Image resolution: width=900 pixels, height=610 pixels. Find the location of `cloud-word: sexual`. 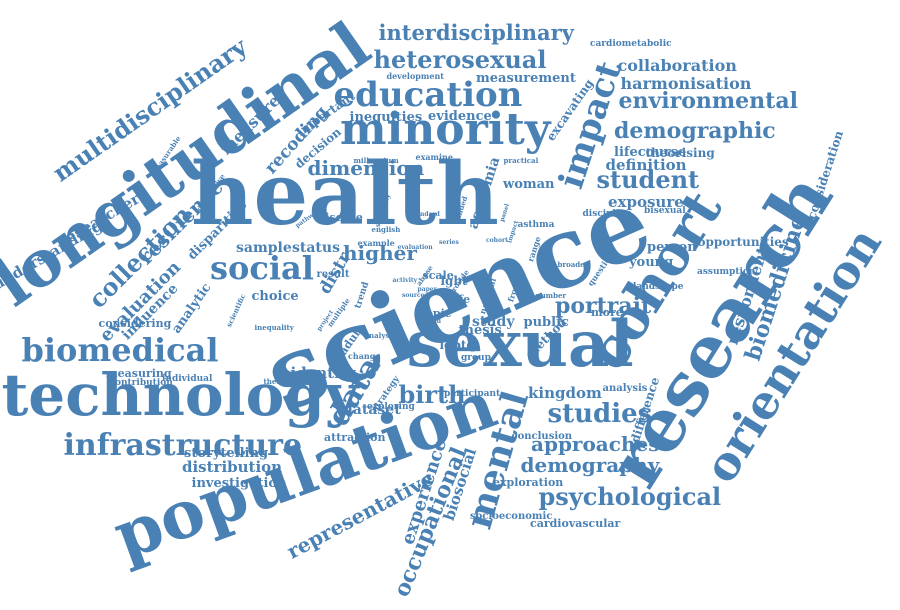

cloud-word: sexual is located at coordinates (520, 344).